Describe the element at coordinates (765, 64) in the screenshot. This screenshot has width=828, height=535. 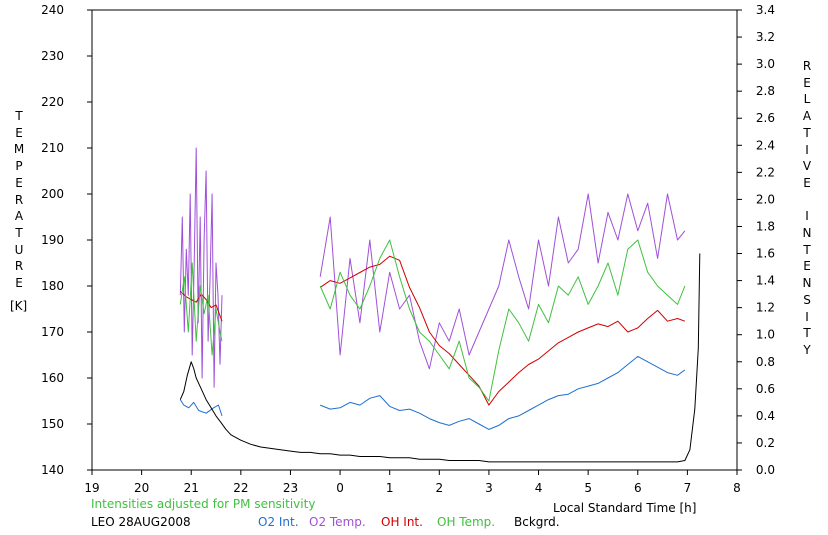
I see `y-right-tick-label: 3.0` at that location.